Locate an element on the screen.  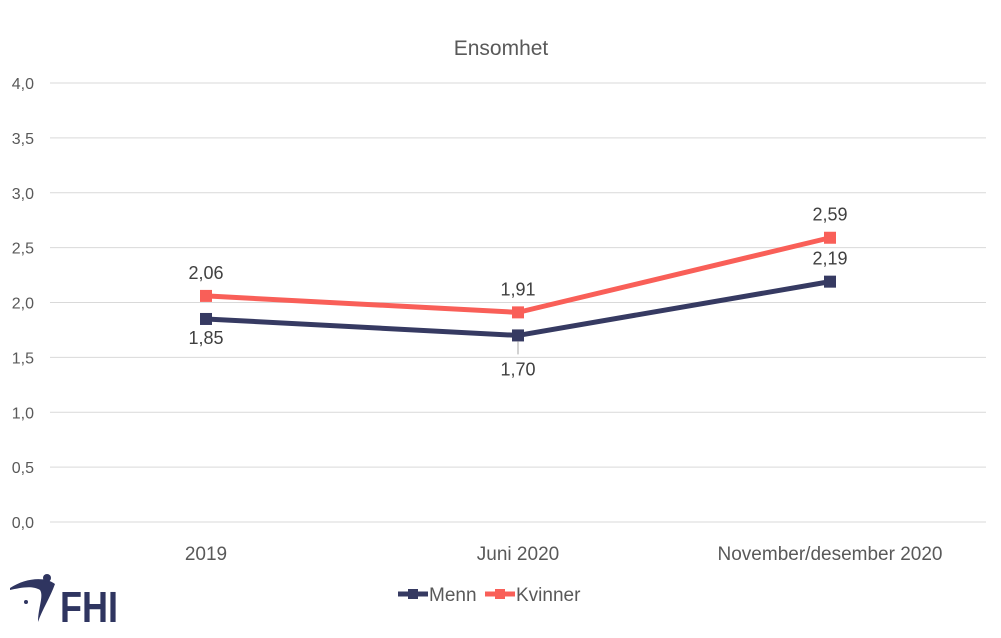
y-tick-label: 2,0 is located at coordinates (23, 304).